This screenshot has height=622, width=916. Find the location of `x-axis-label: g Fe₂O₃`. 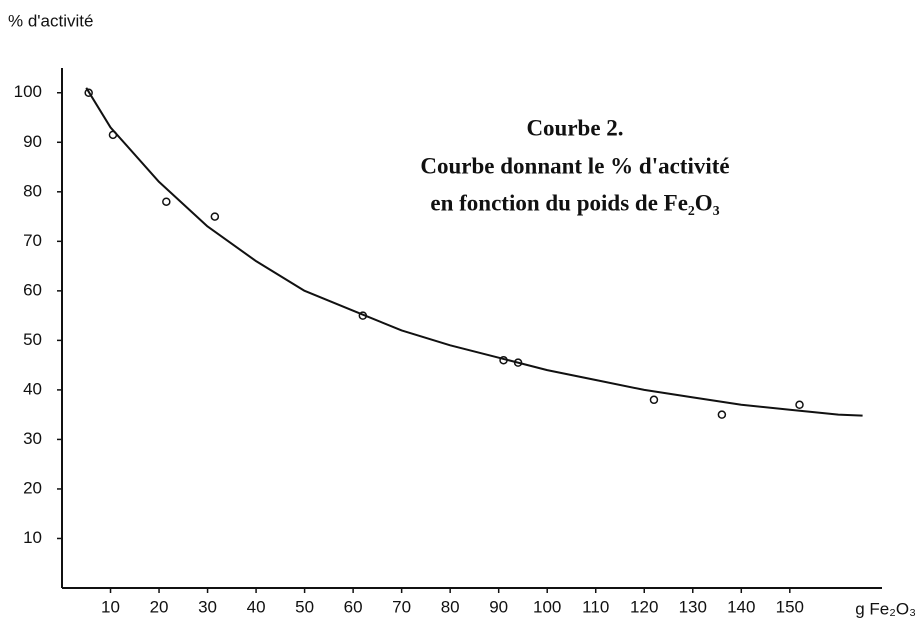

x-axis-label: g Fe₂O₃ is located at coordinates (885, 608).